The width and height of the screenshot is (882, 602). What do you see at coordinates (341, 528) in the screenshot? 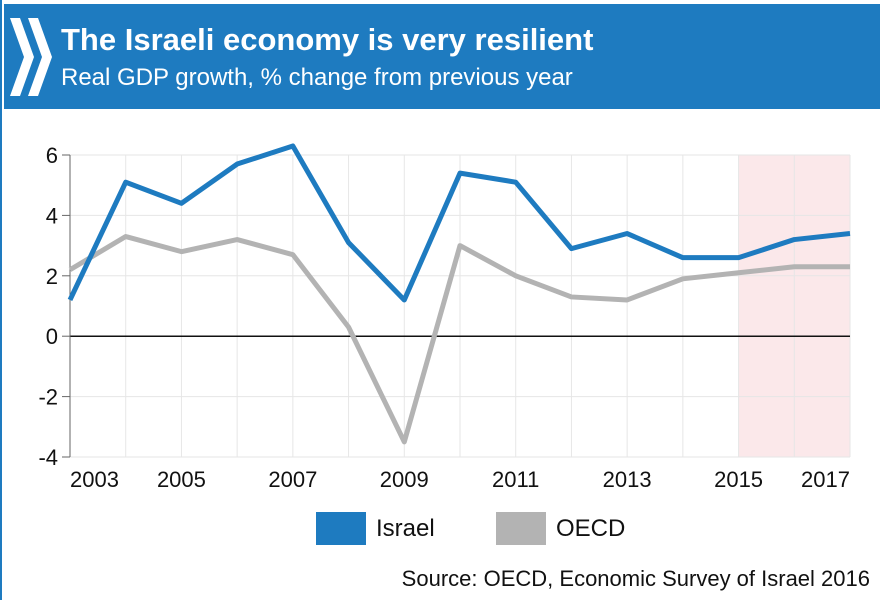
I see `legend-swatch-israel` at bounding box center [341, 528].